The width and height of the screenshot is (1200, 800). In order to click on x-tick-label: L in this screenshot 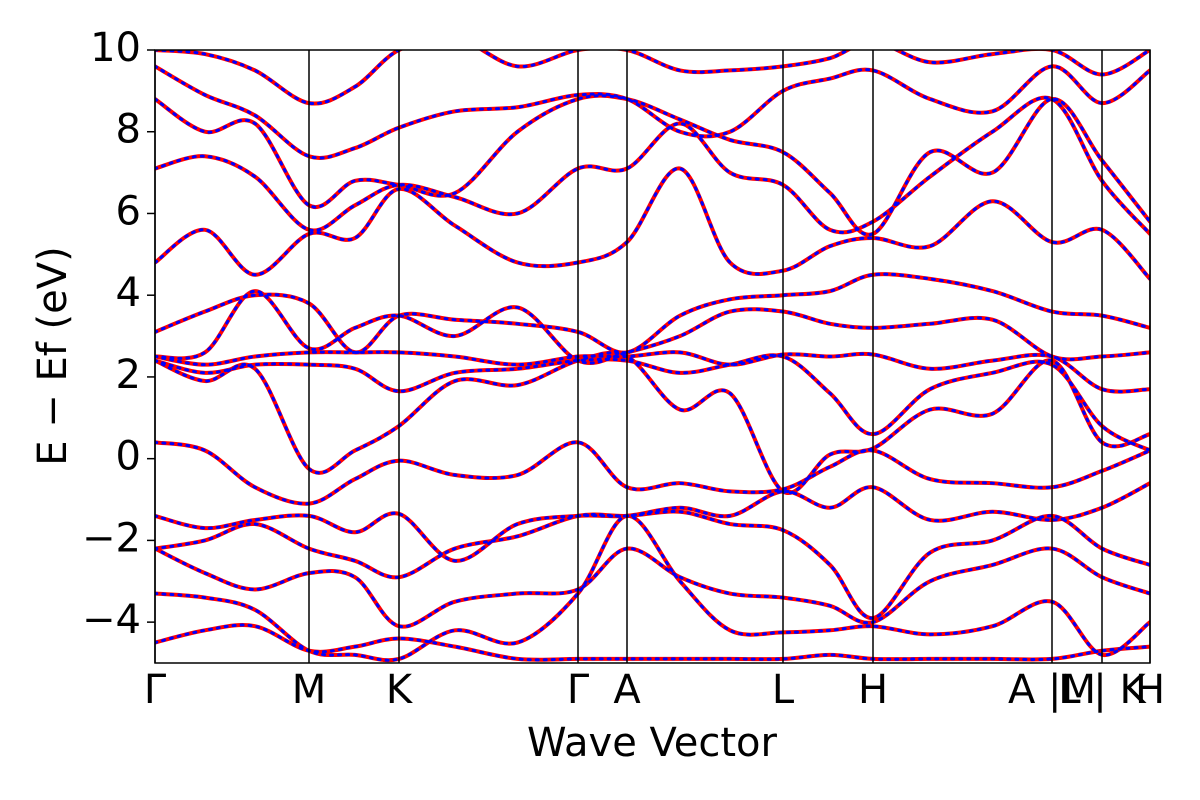, I will do `click(783, 690)`.